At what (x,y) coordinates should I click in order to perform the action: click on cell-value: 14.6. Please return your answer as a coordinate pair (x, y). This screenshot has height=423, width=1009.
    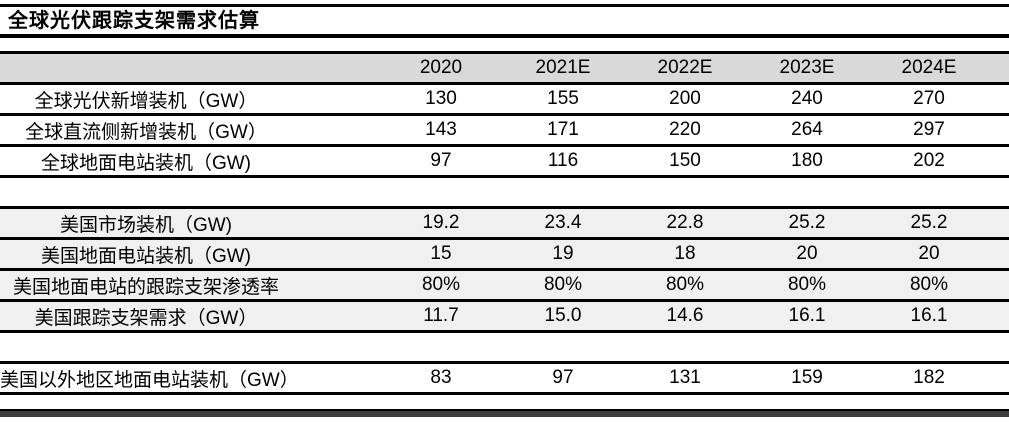
    Looking at the image, I should click on (685, 315).